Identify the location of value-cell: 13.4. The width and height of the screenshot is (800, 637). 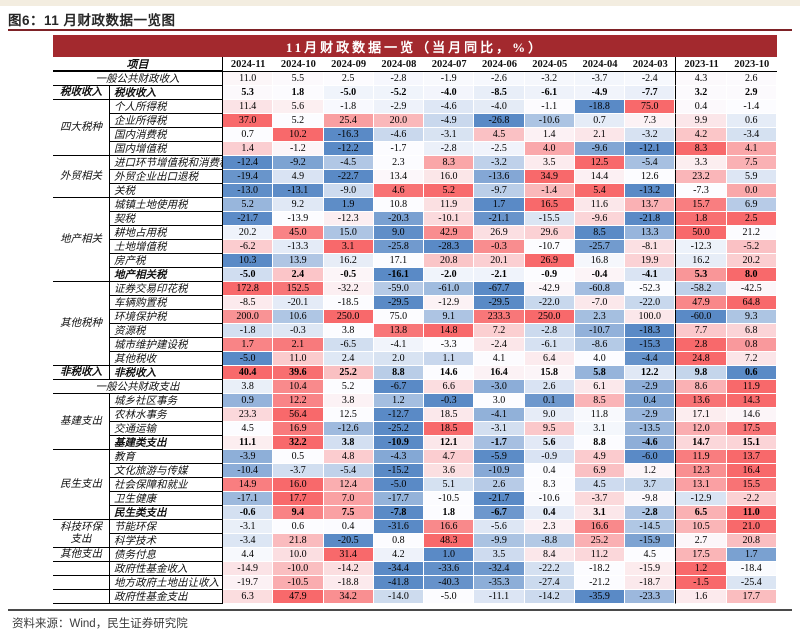
(399, 177).